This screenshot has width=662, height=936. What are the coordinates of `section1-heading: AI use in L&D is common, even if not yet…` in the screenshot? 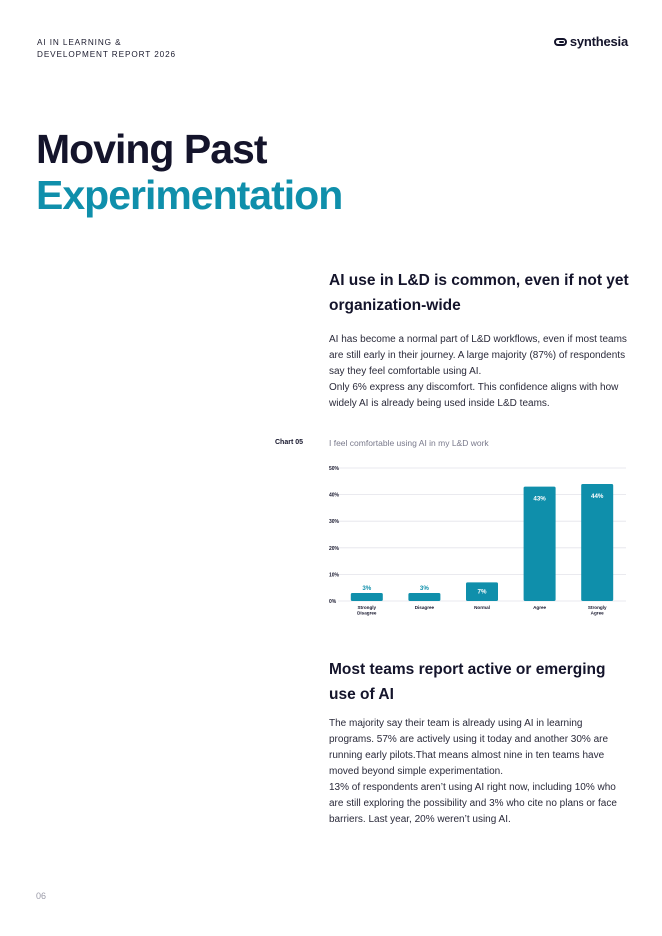 It's located at (479, 293).